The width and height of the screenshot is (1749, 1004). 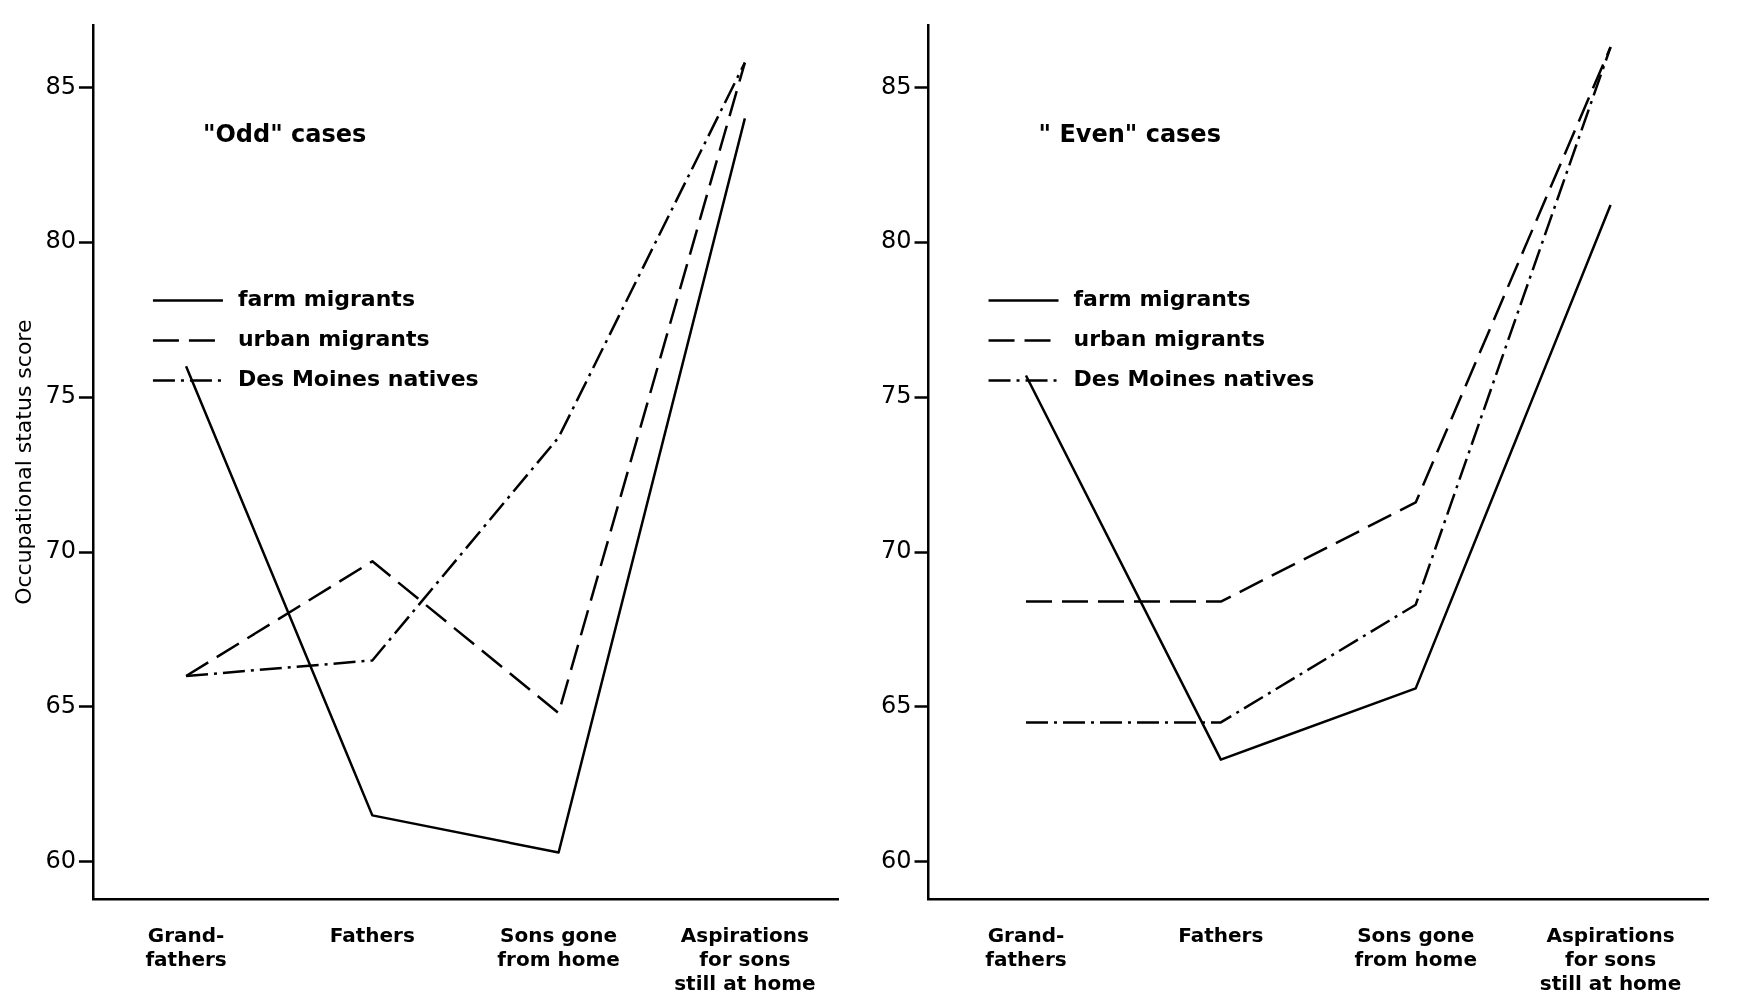 What do you see at coordinates (1129, 133) in the screenshot?
I see `annotation: " Even" cases` at bounding box center [1129, 133].